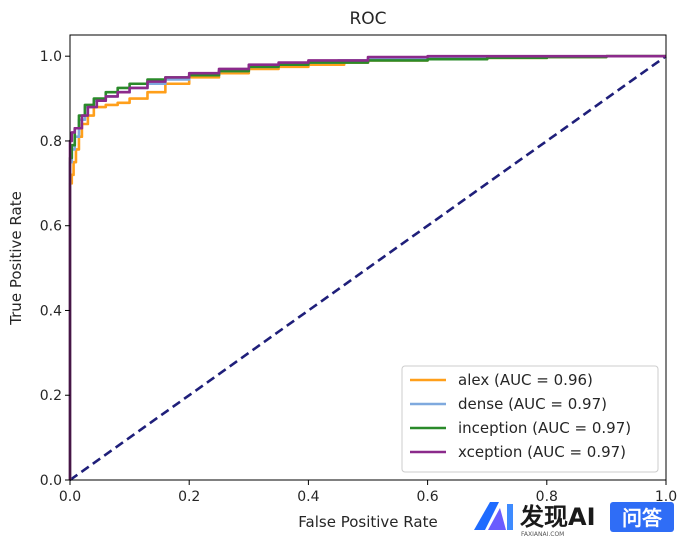 This screenshot has height=542, width=688. I want to click on legend-label-0: alex (AUC = 0.96), so click(525, 380).